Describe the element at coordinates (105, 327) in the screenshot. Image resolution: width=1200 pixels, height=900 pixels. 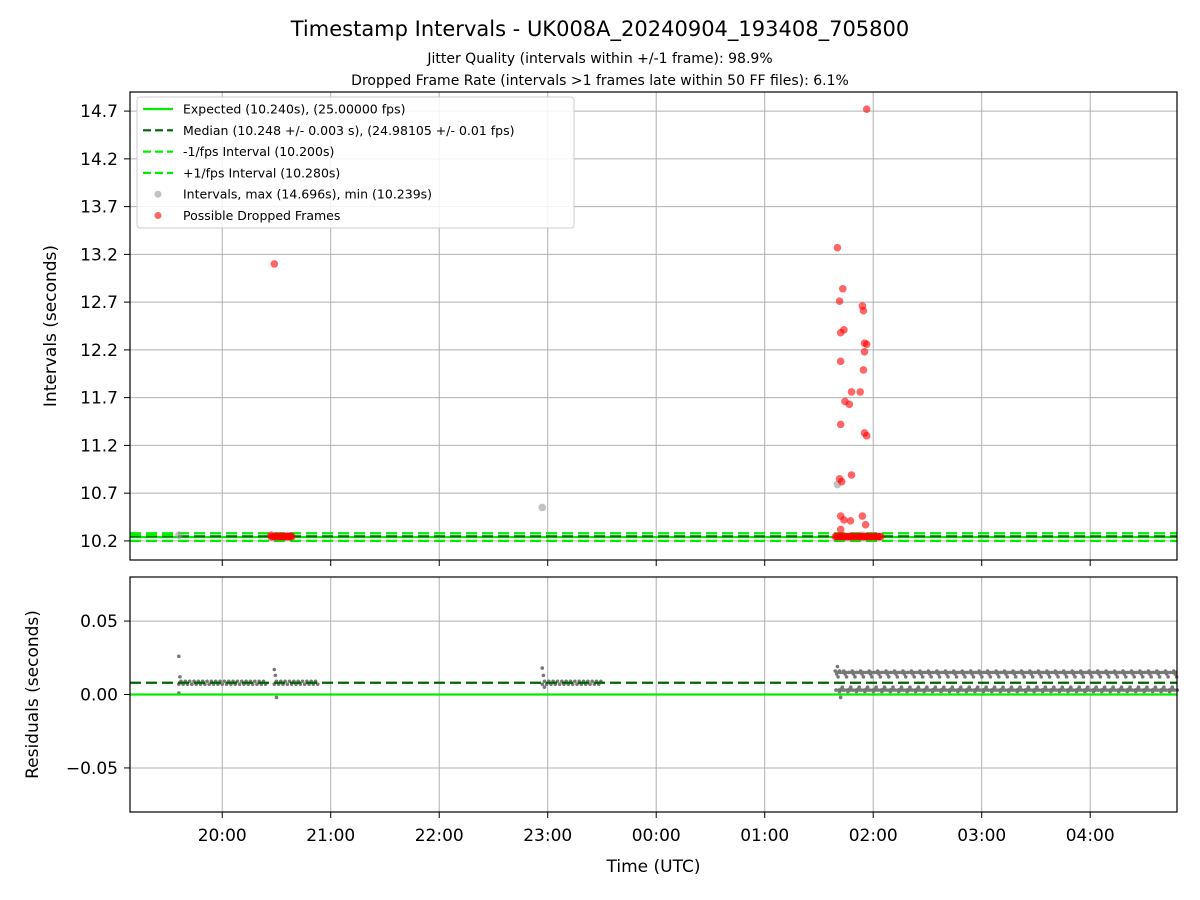
I see `intervals-y-ticks: 10.2 10.7 11.2 11.7 12.2 12.7 13.2 13.7 14.2 14.7` at that location.